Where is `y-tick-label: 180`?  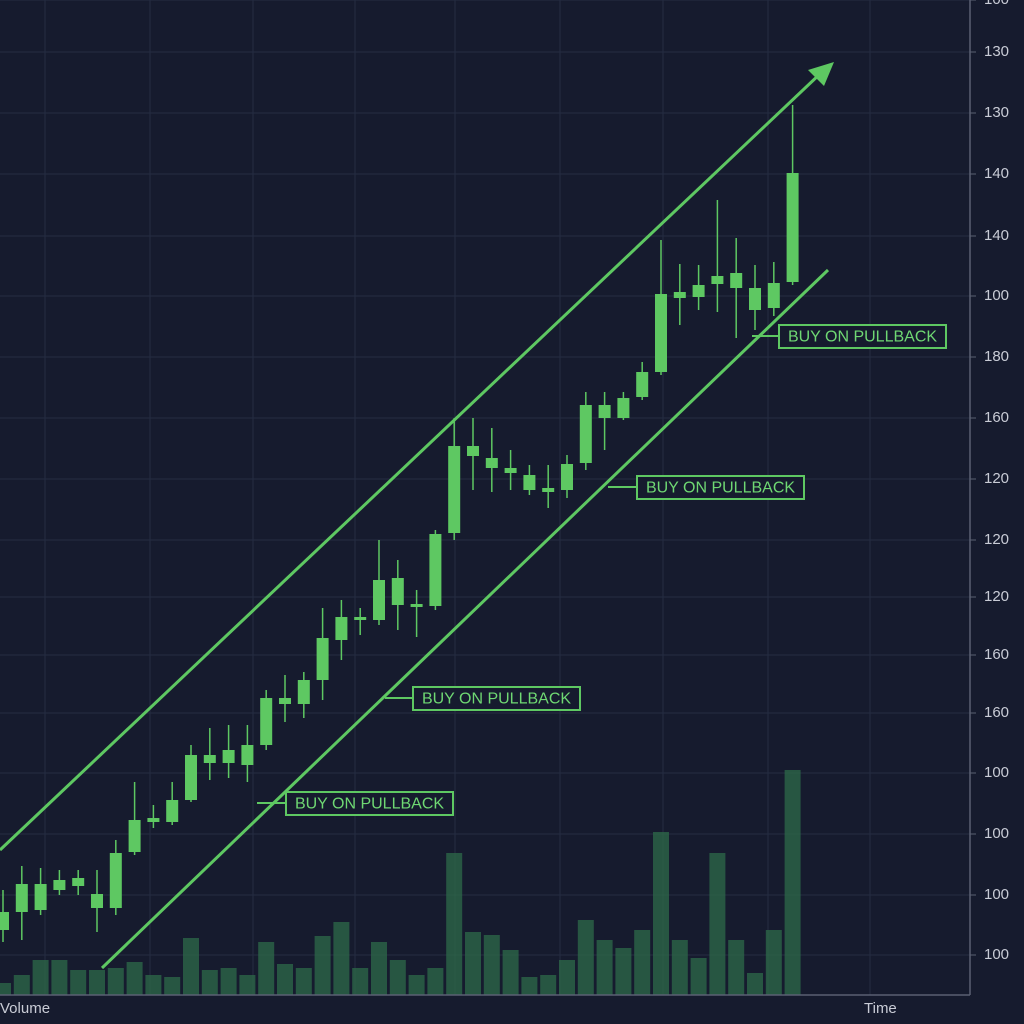
y-tick-label: 180 is located at coordinates (996, 356).